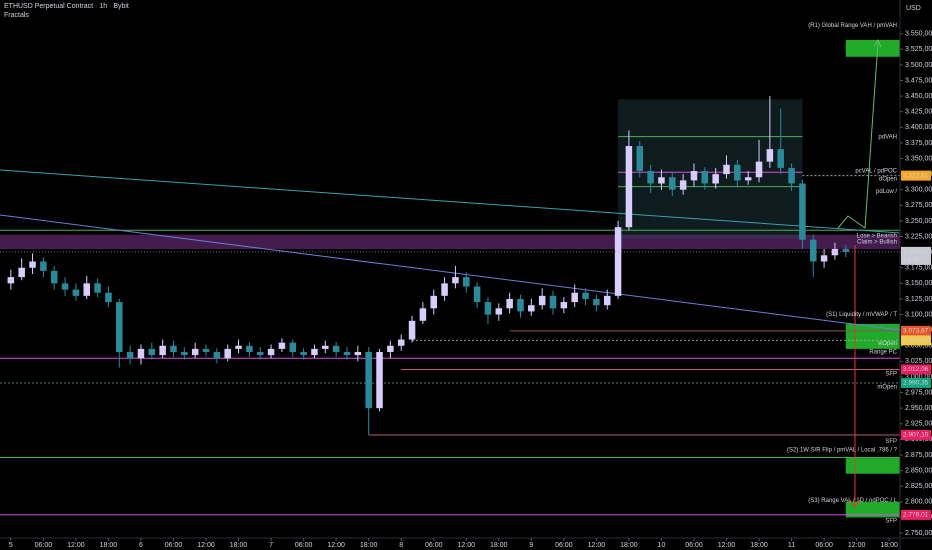  Describe the element at coordinates (918, 49) in the screenshot. I see `y-tick-label: 3.525,00` at that location.